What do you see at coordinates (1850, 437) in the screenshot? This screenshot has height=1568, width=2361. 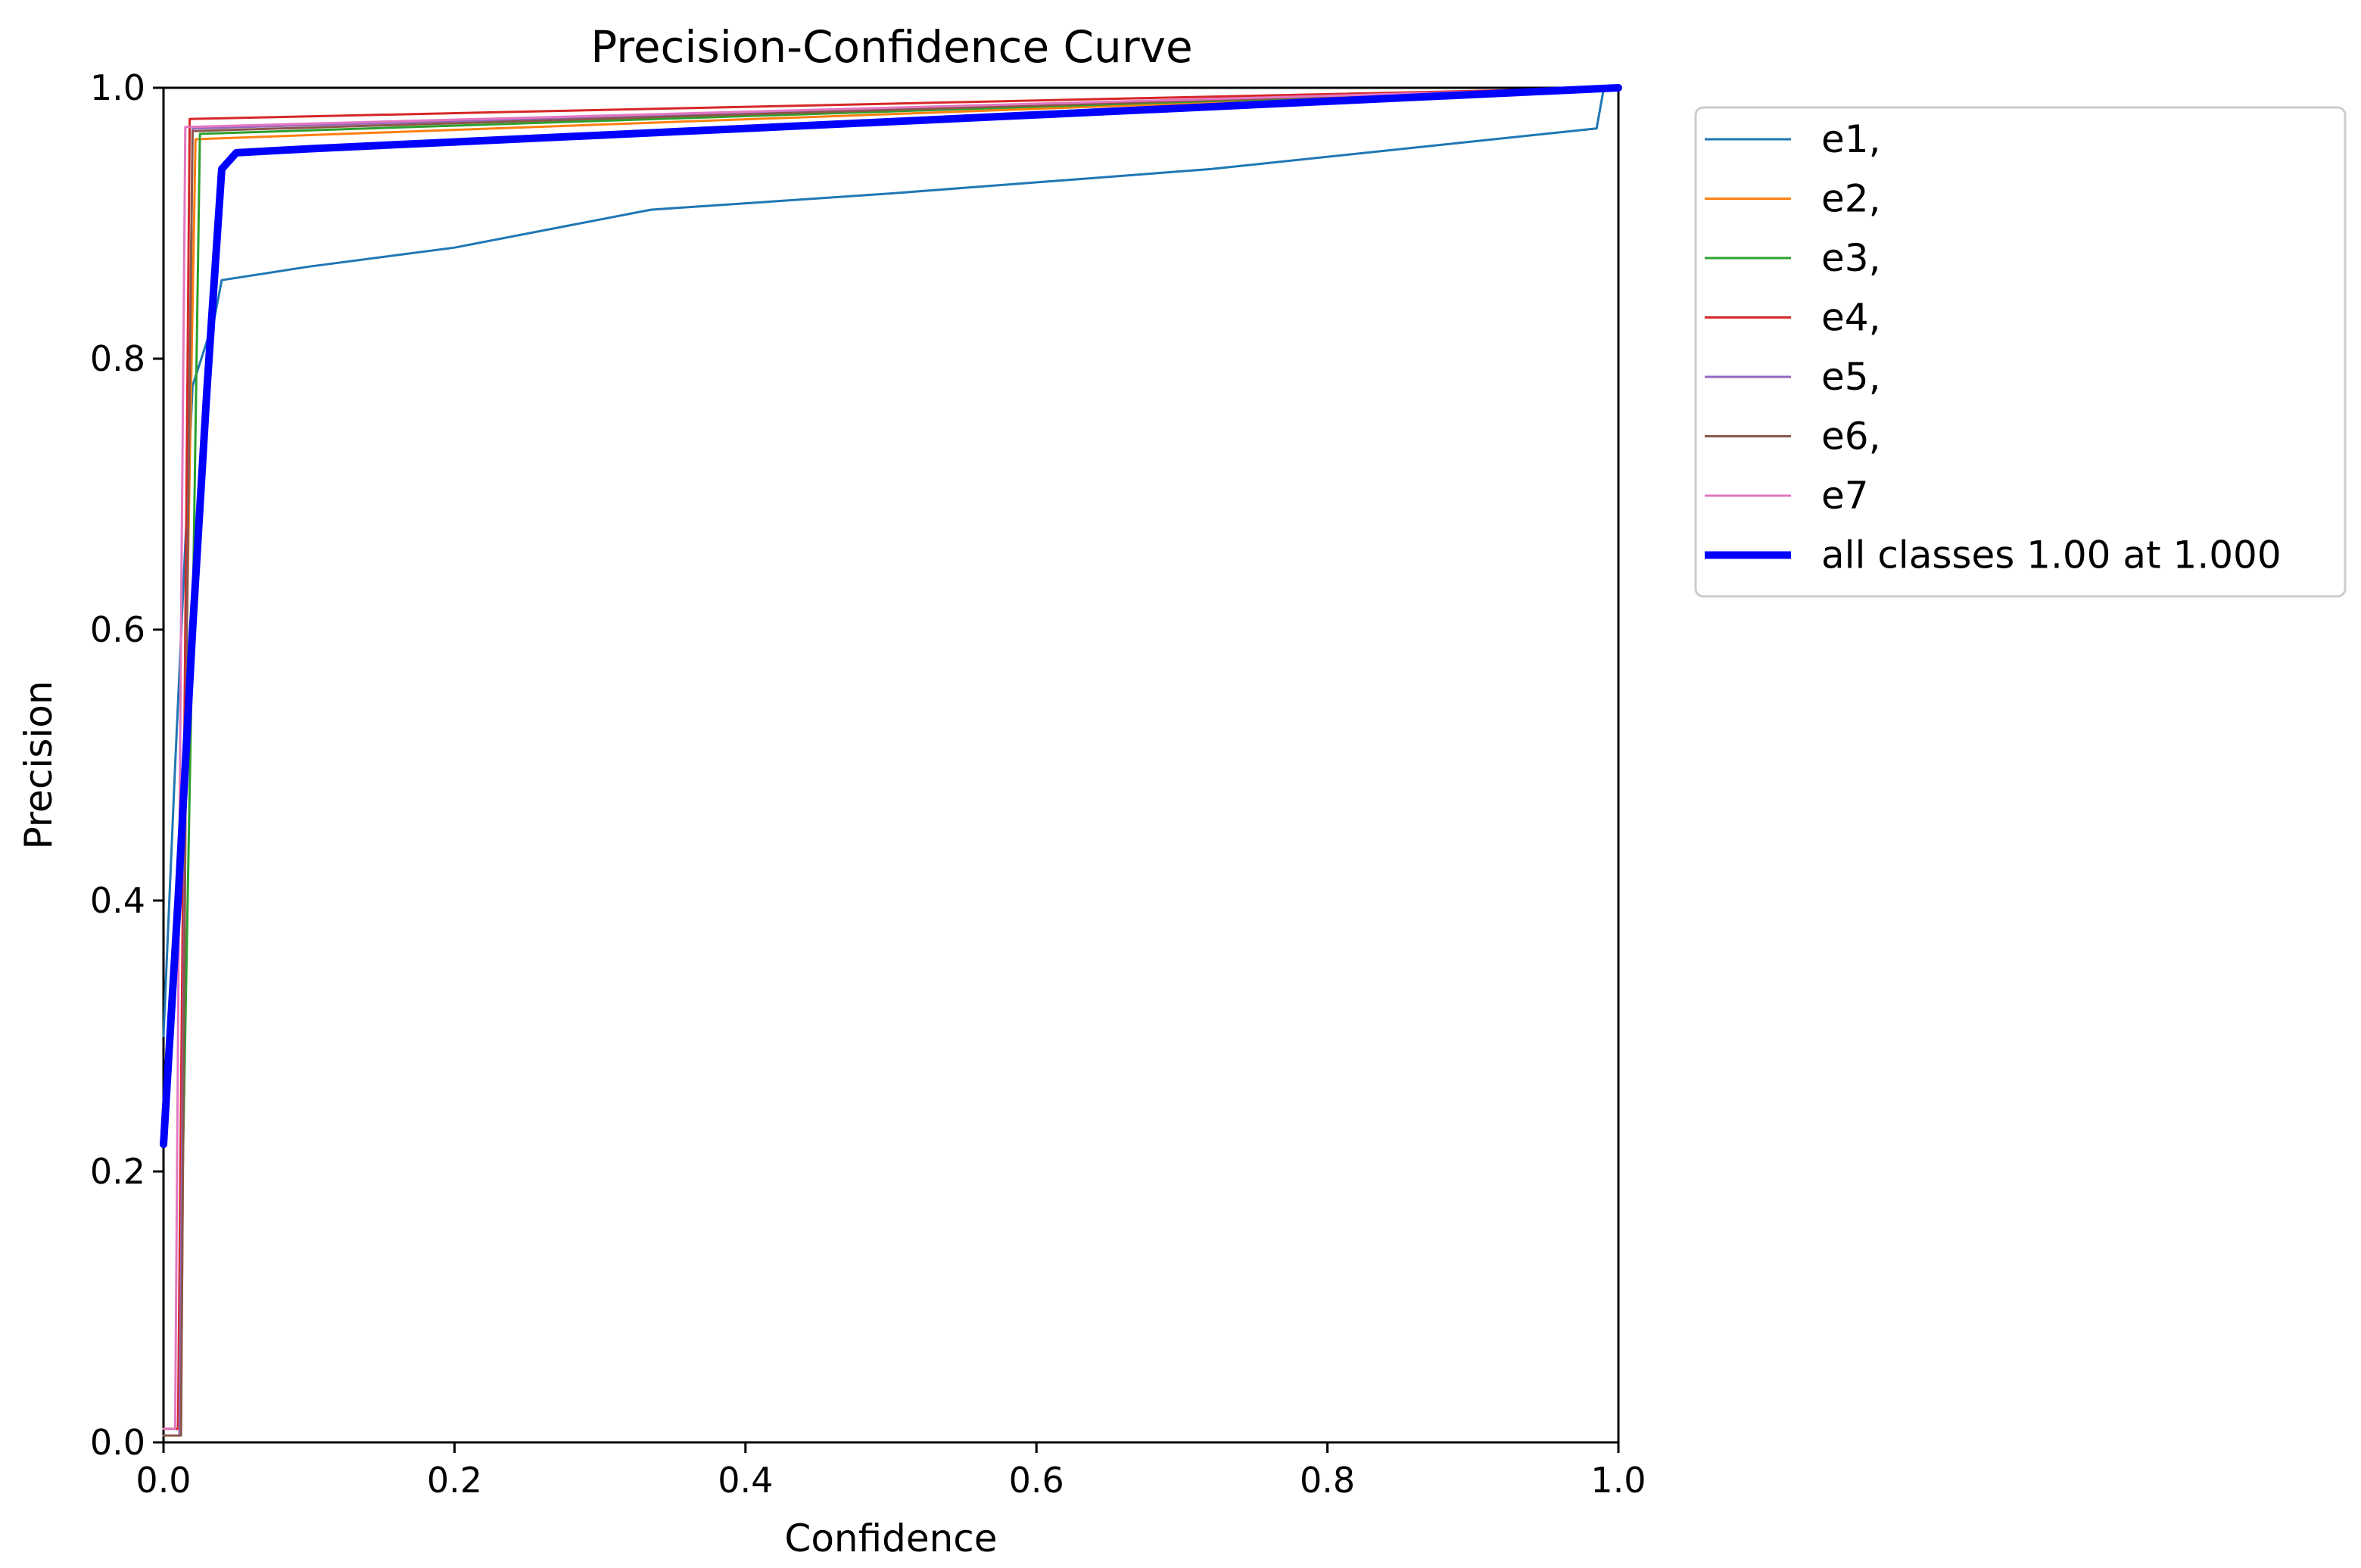 I see `legend-label-6: e6,` at bounding box center [1850, 437].